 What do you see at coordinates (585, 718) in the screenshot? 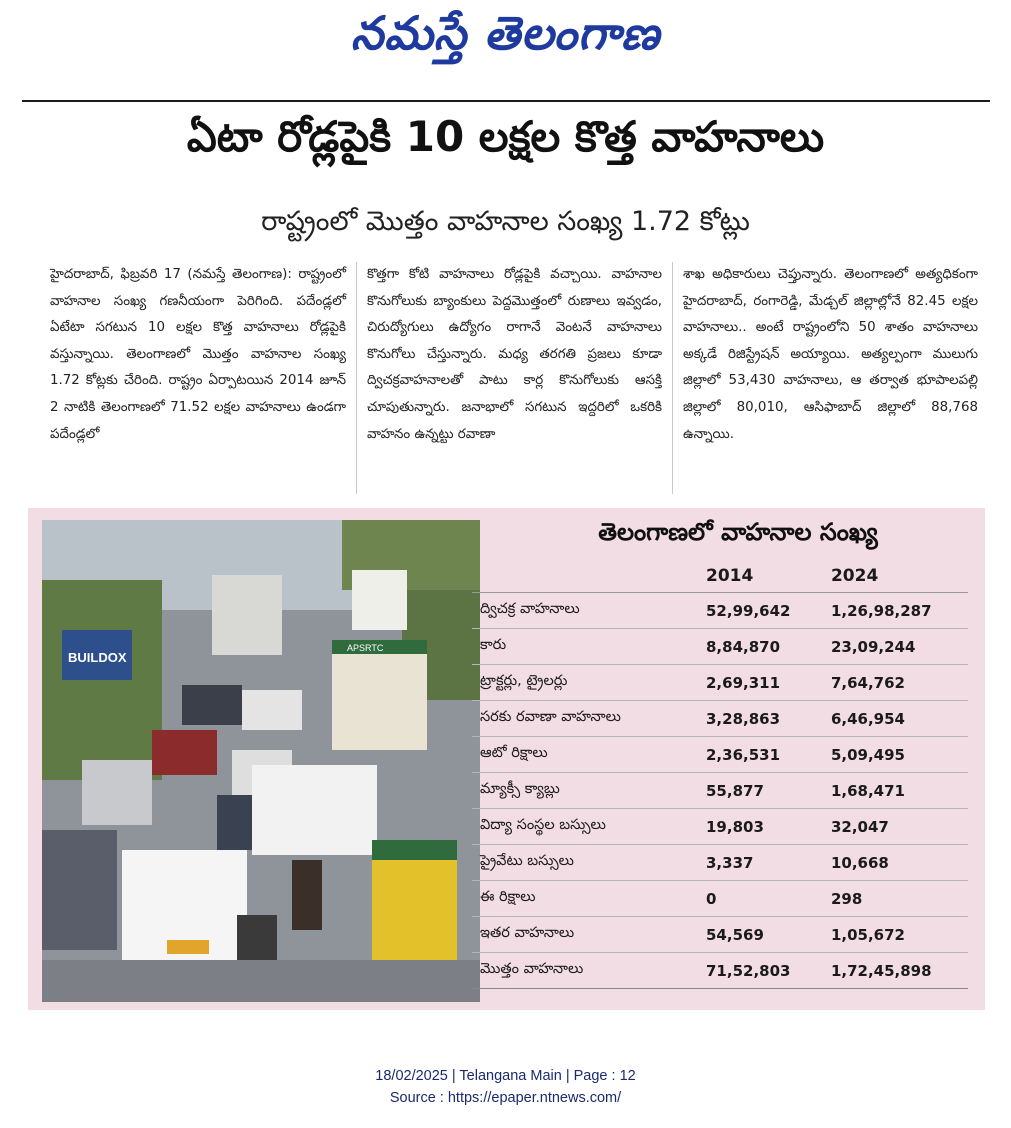
I see `row-label: సరకు రవాణా వాహనాలు` at bounding box center [585, 718].